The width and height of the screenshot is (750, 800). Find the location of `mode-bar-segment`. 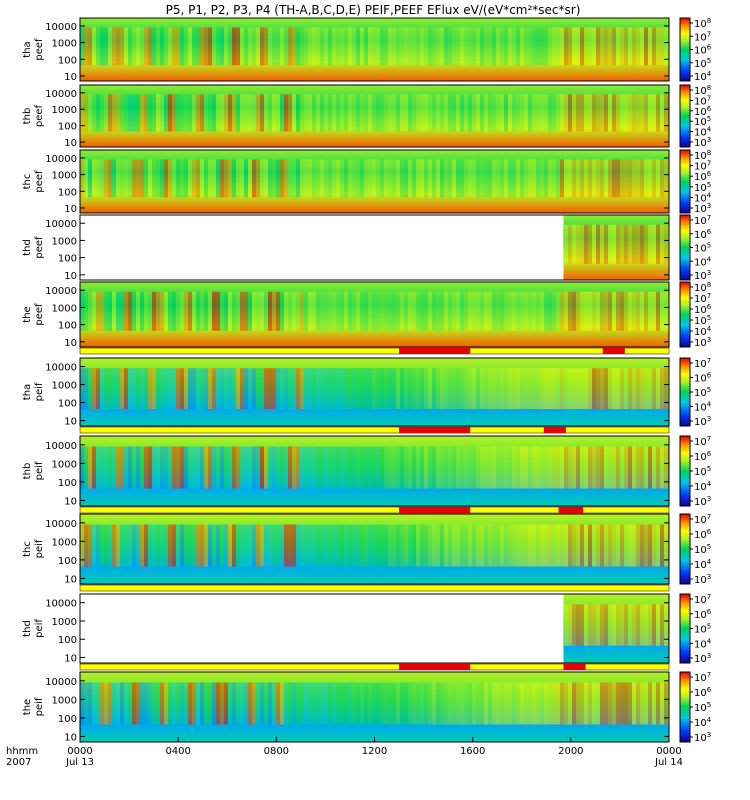

mode-bar-segment is located at coordinates (435, 351).